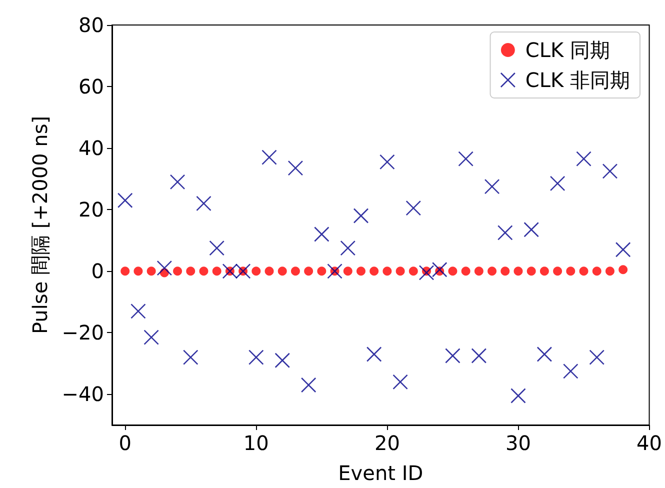  What do you see at coordinates (577, 80) in the screenshot?
I see `legend-label: CLK 非同期` at bounding box center [577, 80].